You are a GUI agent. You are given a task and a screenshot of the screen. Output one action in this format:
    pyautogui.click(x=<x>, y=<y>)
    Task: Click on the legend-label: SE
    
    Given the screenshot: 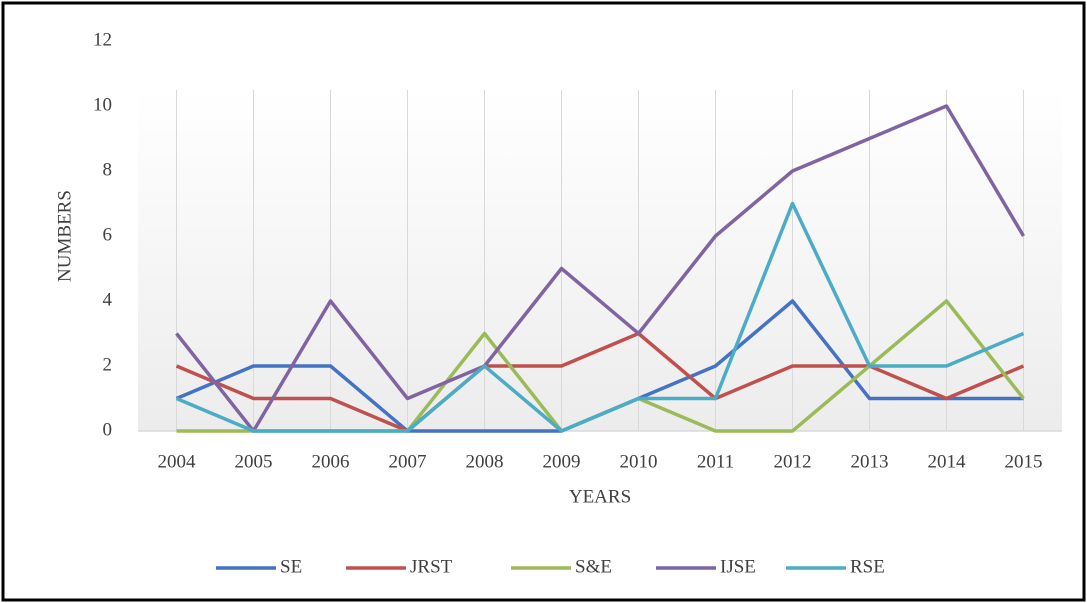 What is the action you would take?
    pyautogui.click(x=291, y=566)
    